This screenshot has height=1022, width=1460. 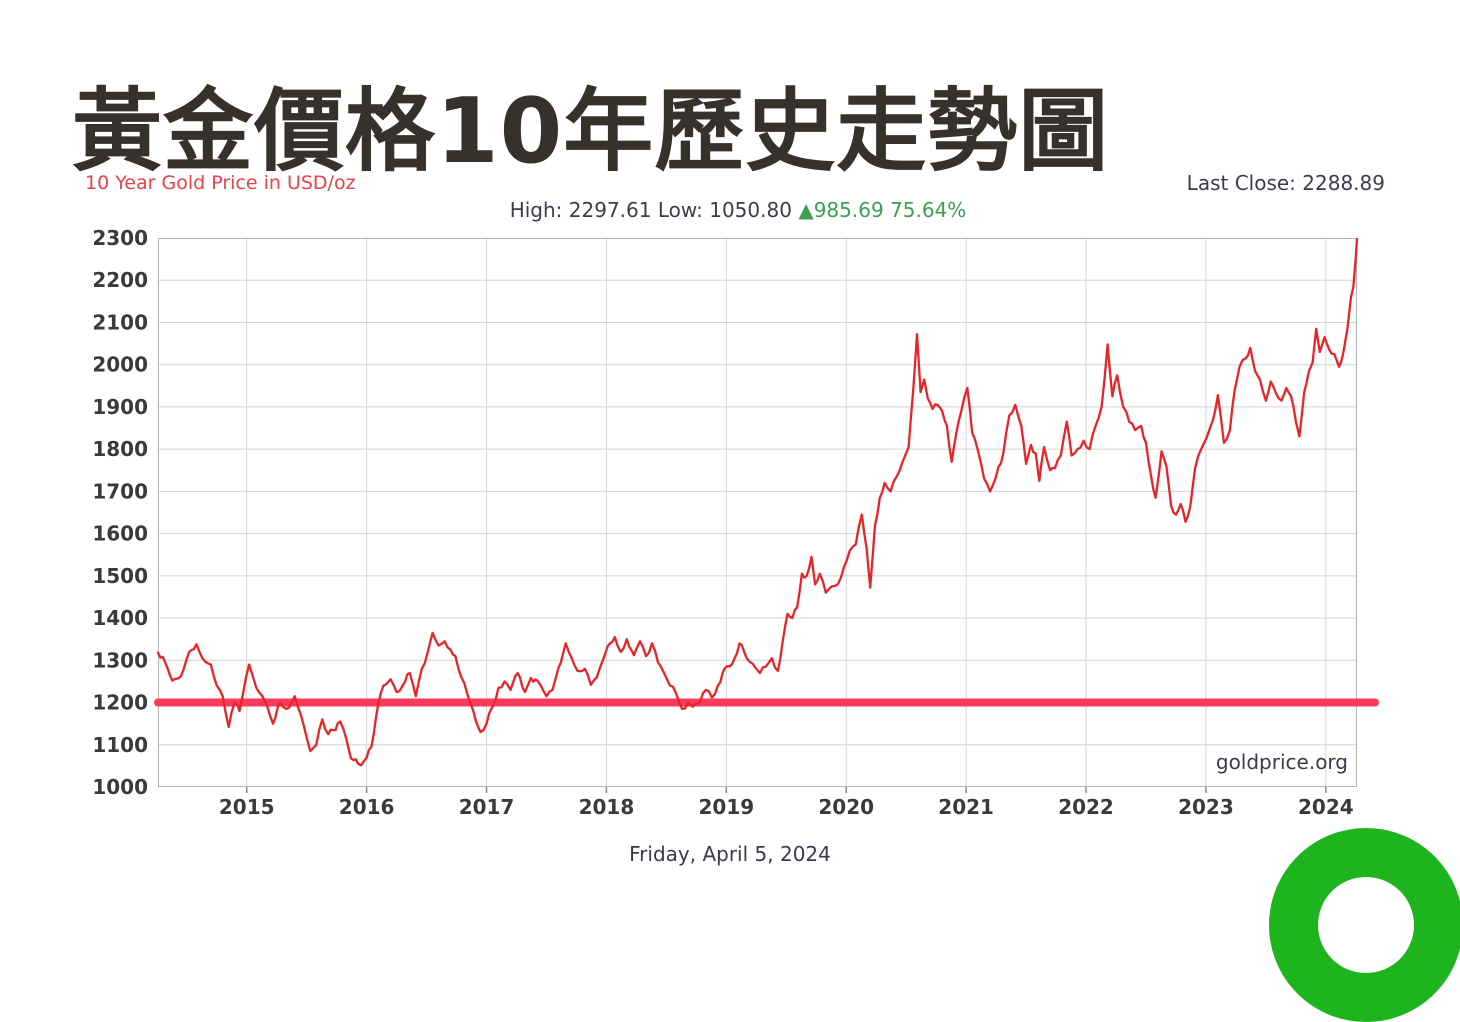 What do you see at coordinates (1206, 807) in the screenshot?
I see `x-axis-label: 2023` at bounding box center [1206, 807].